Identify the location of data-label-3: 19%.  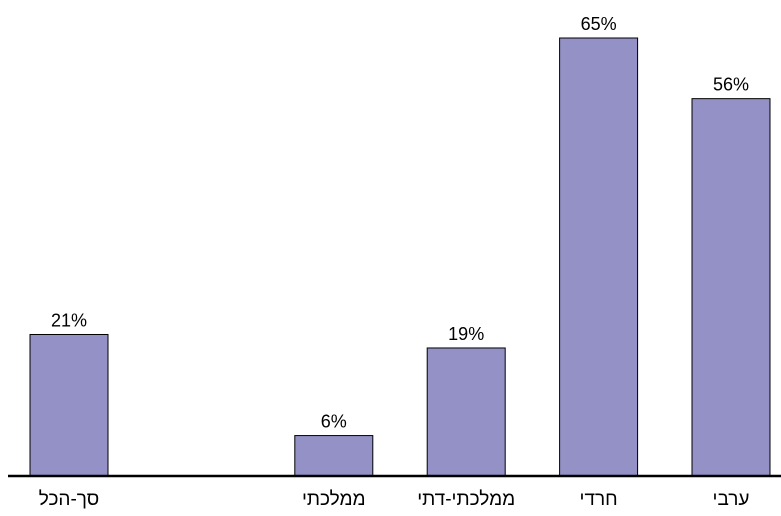
(466, 334).